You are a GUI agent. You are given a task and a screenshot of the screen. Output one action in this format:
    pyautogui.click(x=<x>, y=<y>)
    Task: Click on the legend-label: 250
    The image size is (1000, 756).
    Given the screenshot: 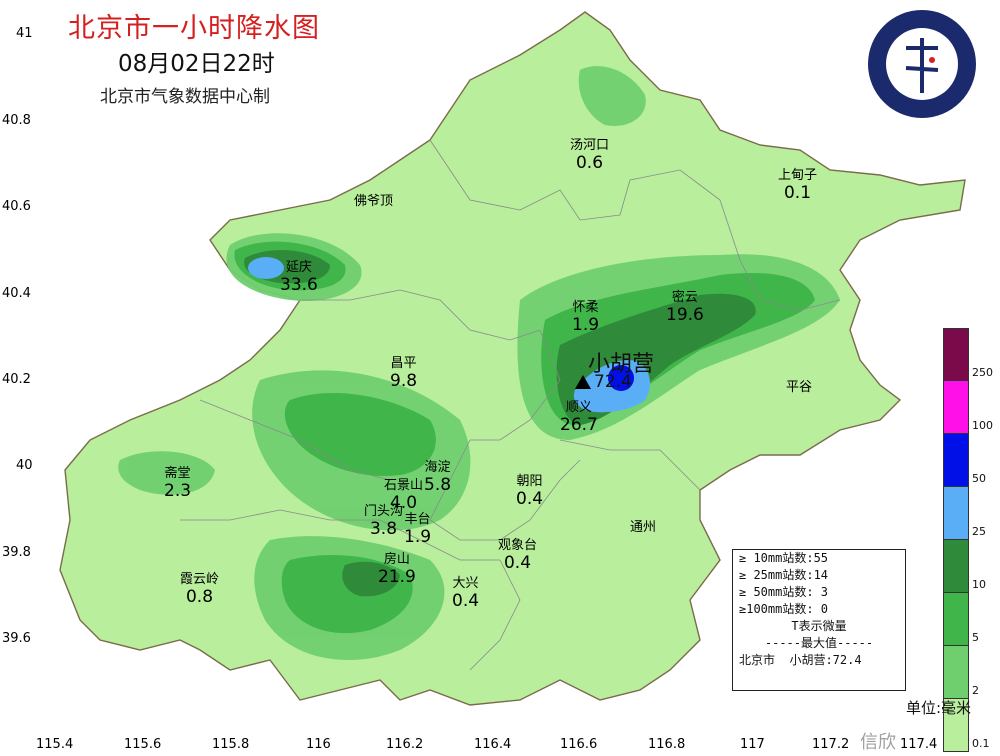 What is the action you would take?
    pyautogui.click(x=982, y=372)
    